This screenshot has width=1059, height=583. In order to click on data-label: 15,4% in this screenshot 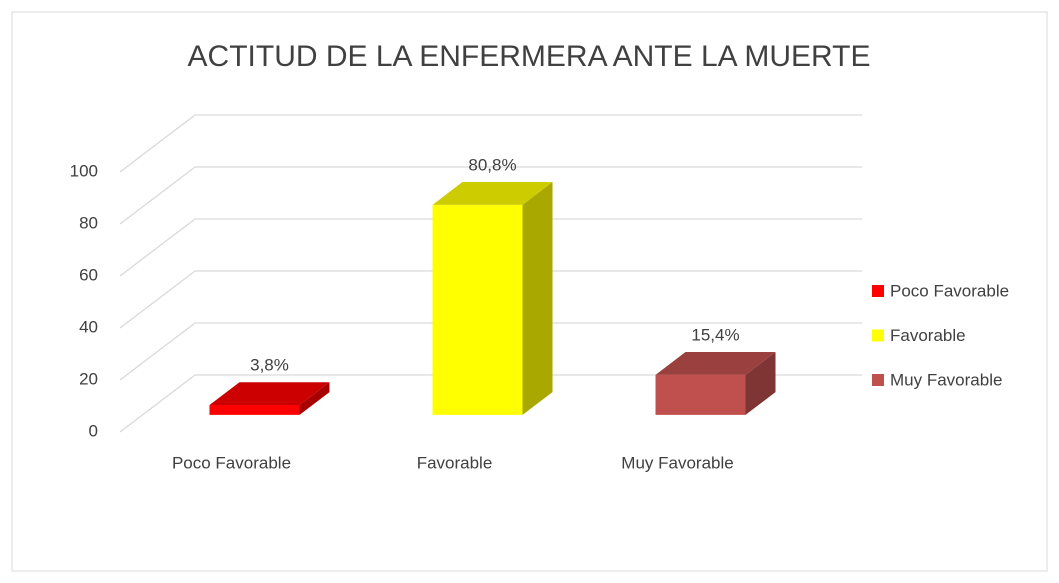, I will do `click(715, 335)`.